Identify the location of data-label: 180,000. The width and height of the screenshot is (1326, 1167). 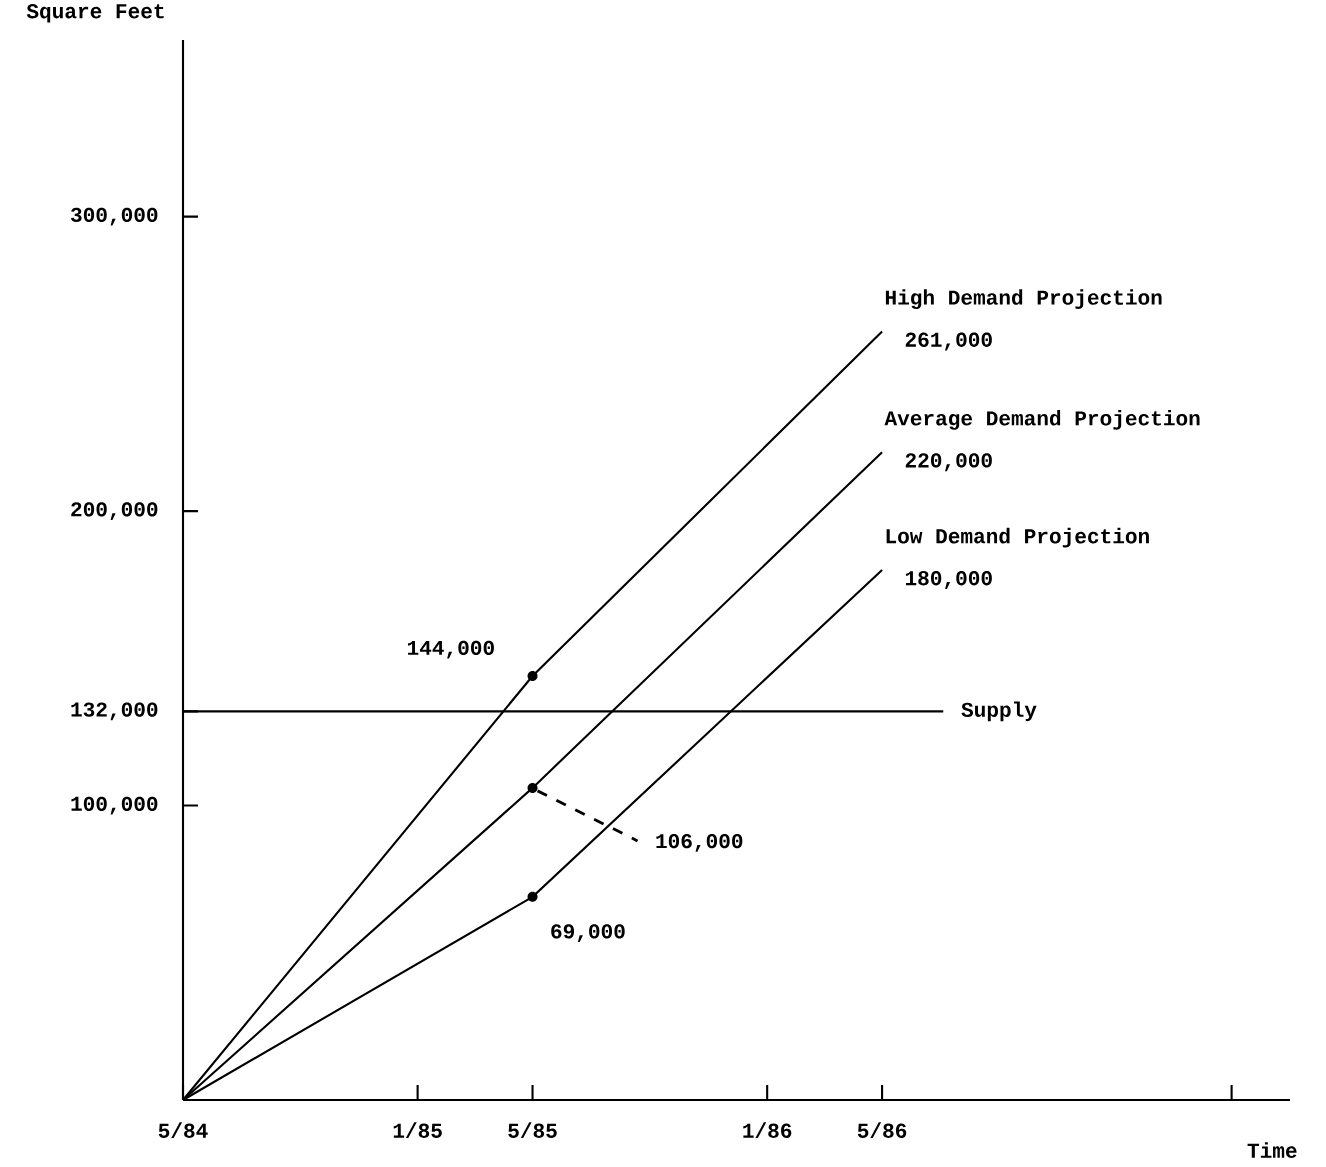
(948, 580).